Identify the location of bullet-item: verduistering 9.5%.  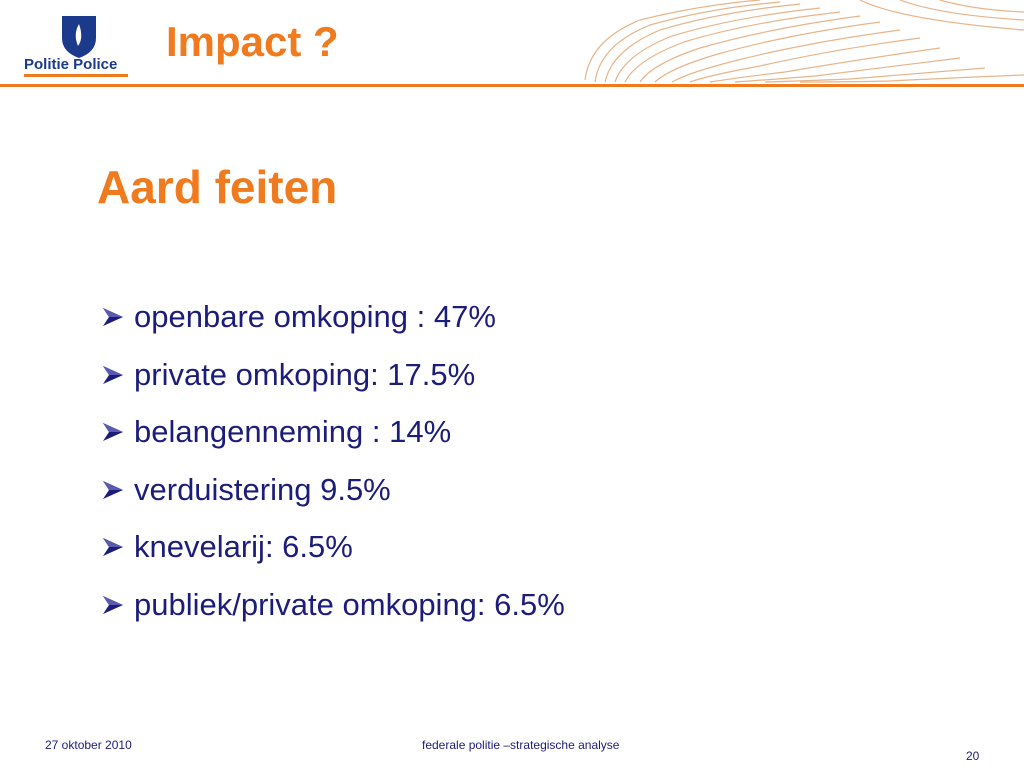
(245, 490).